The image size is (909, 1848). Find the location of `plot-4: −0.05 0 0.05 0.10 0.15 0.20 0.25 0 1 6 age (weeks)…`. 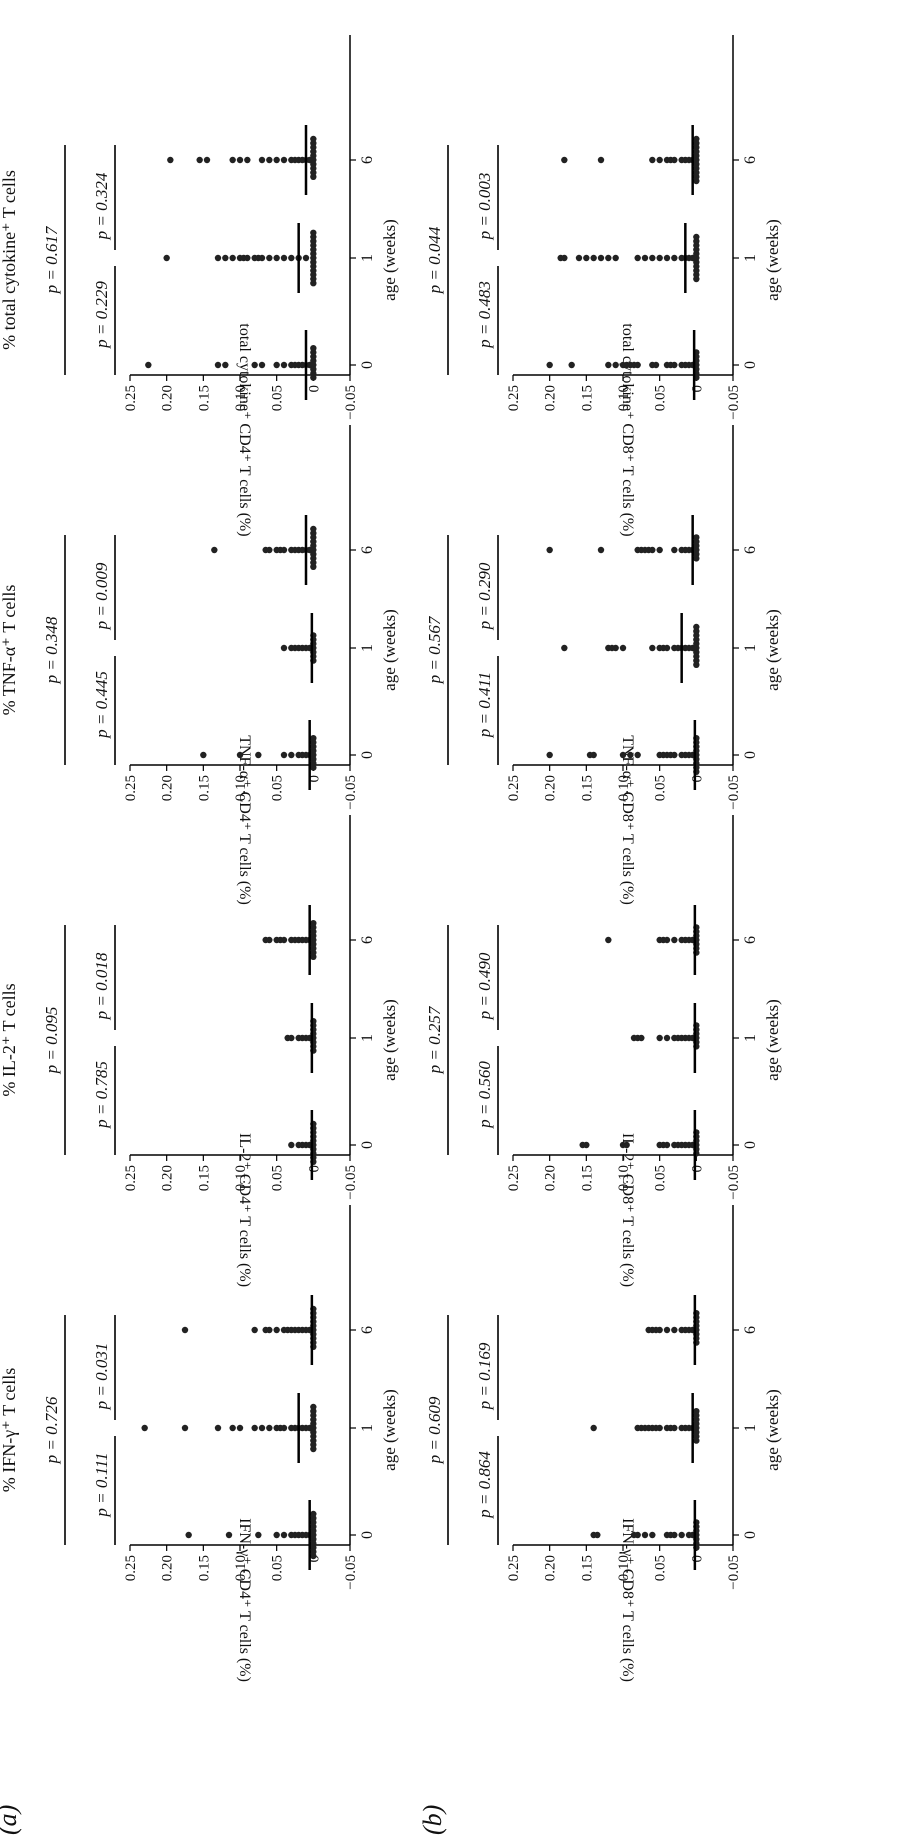

plot-4: −0.05 0 0.05 0.10 0.15 0.20 0.25 0 1 6 age (weeks)… is located at coordinates (603, 1443).